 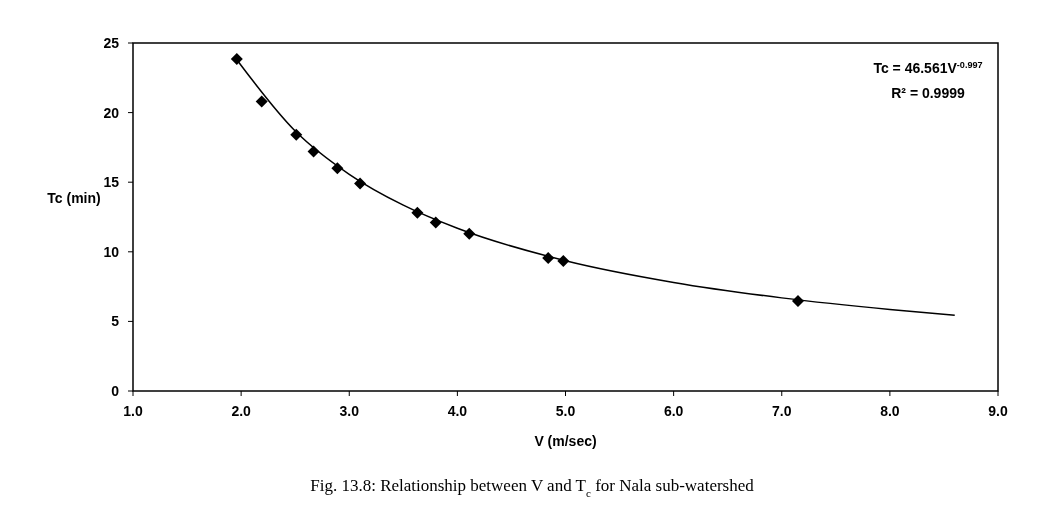 What do you see at coordinates (928, 68) in the screenshot?
I see `annotation: Tc = 46.561V$^{-0.997}$` at bounding box center [928, 68].